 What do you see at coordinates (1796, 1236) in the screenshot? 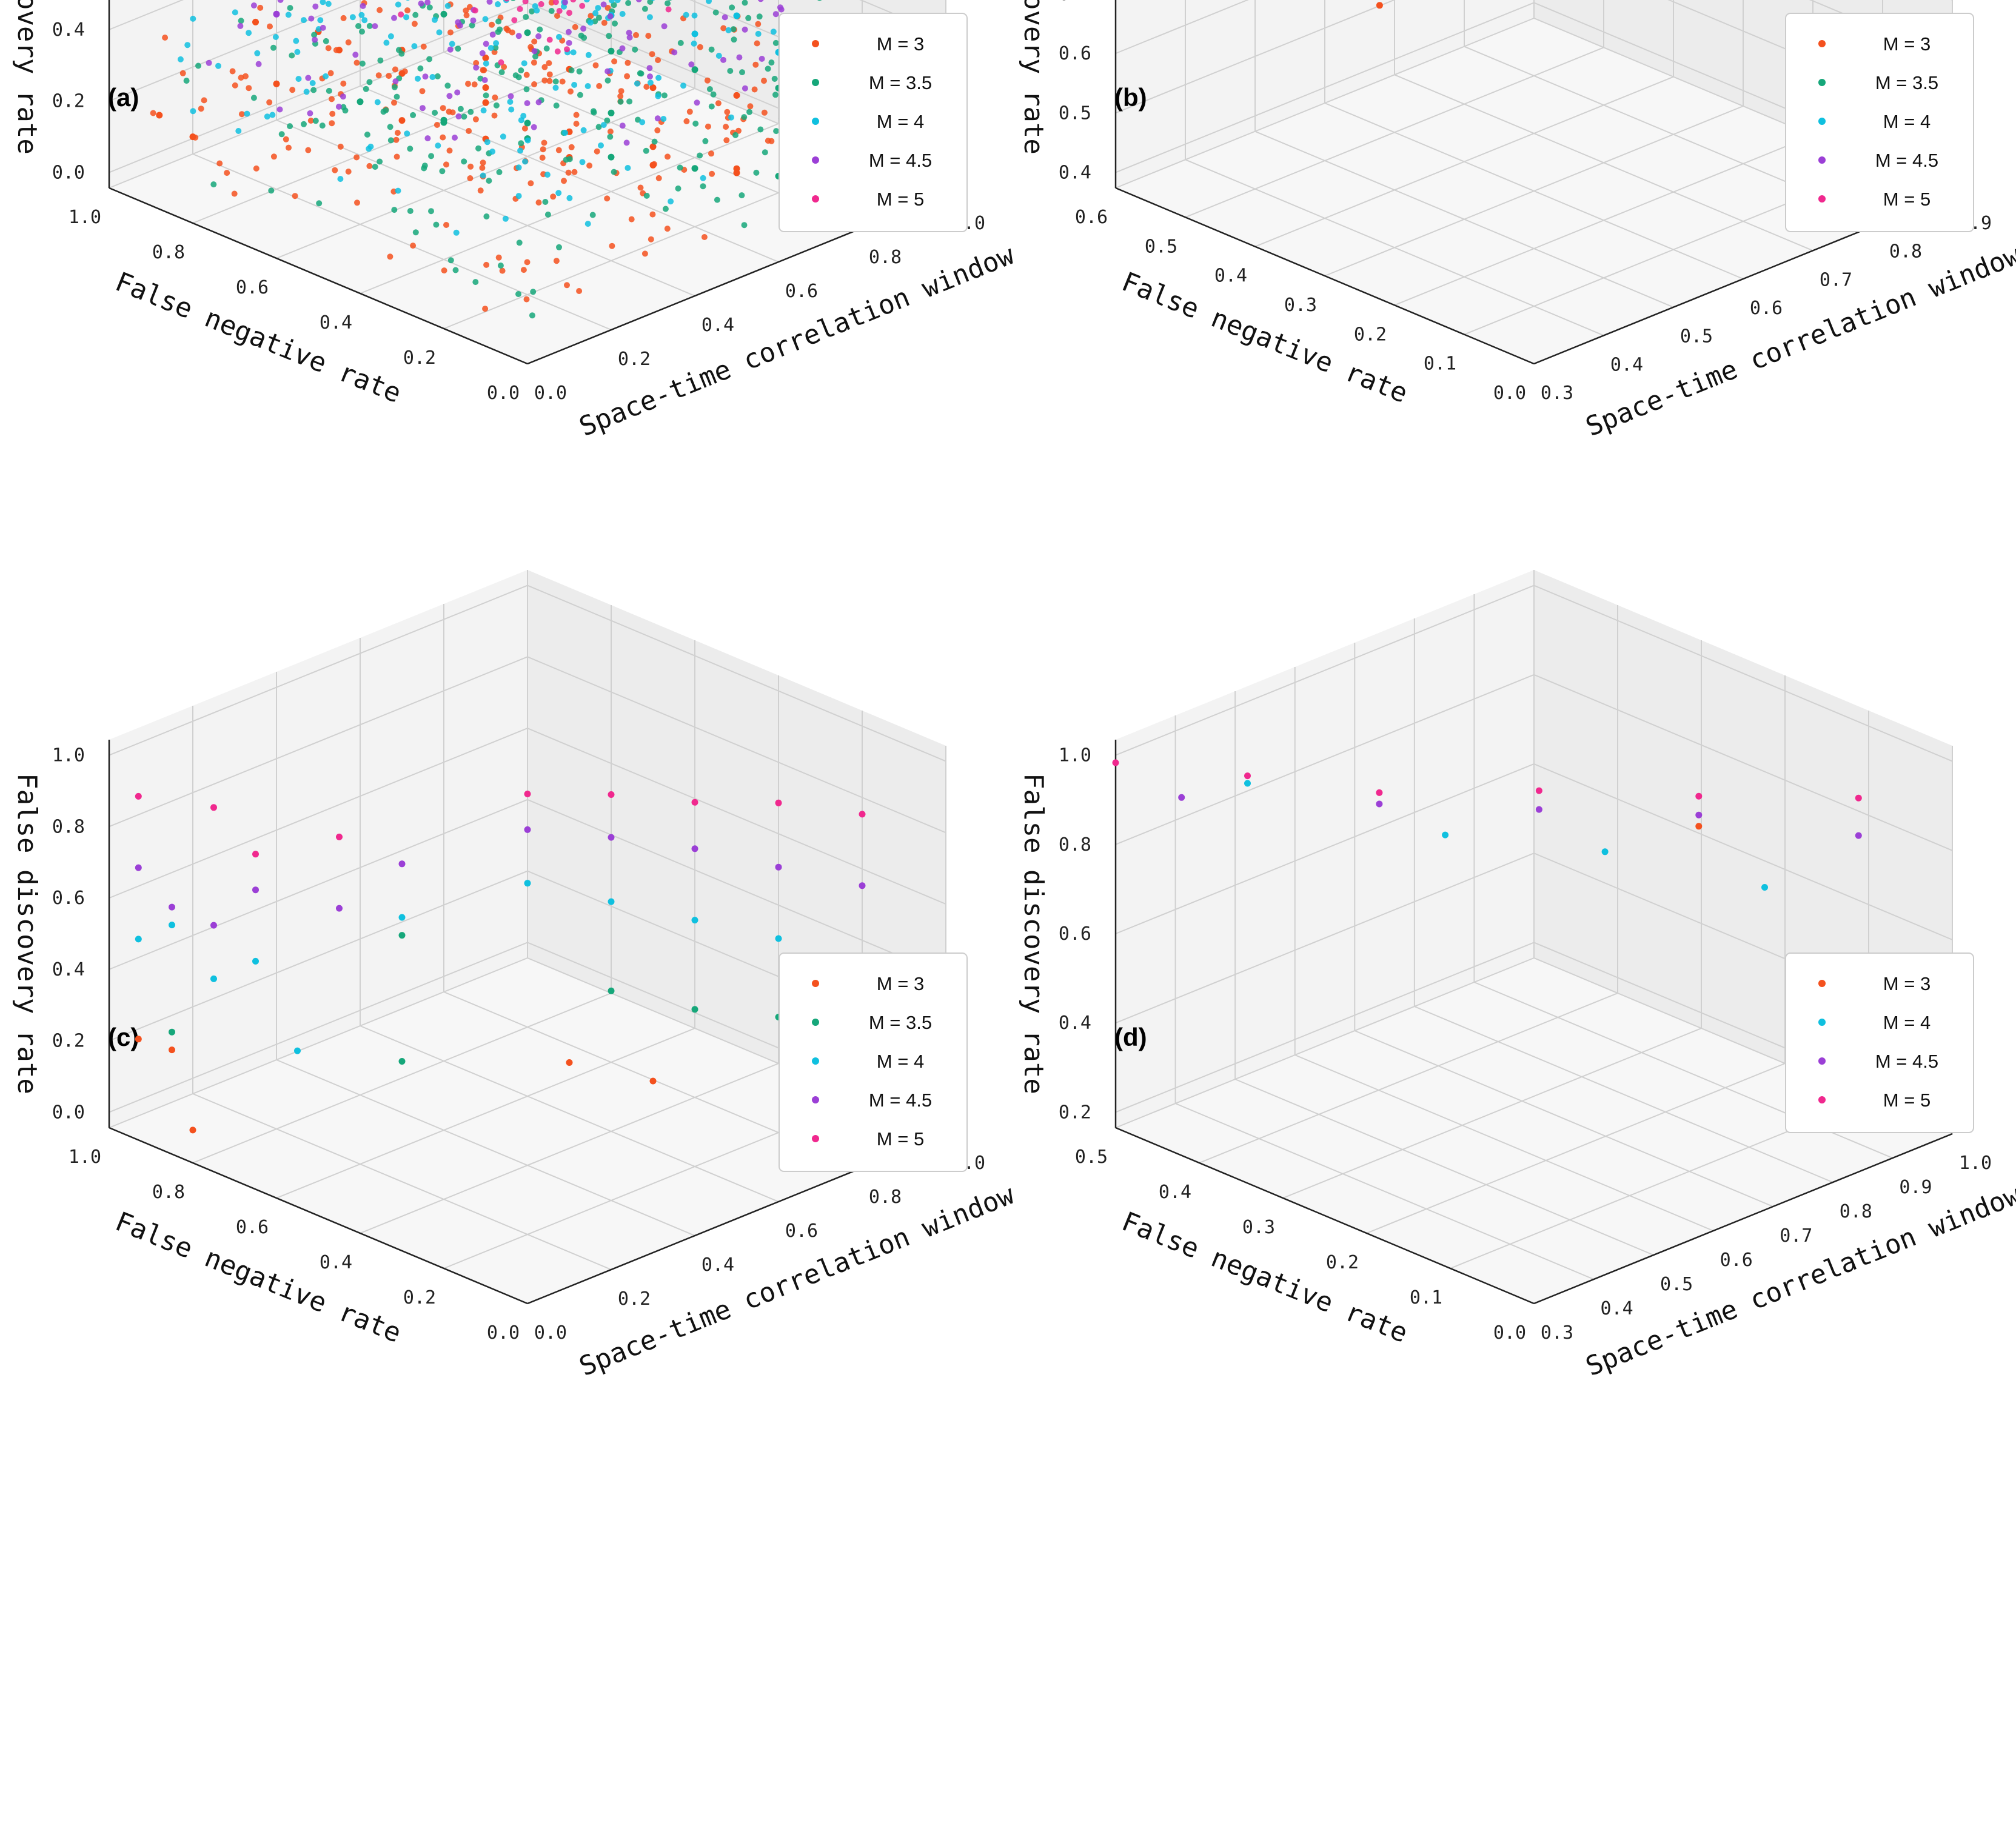
I see `y-tick-label: 0.7` at bounding box center [1796, 1236].